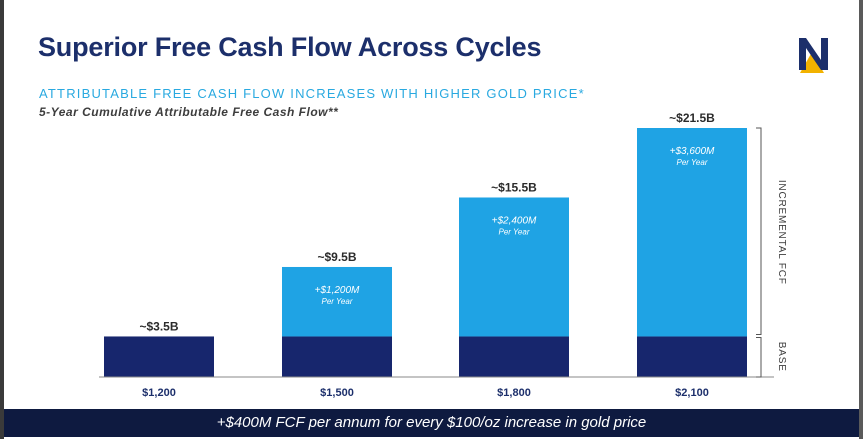 The image size is (863, 439). What do you see at coordinates (759, 357) in the screenshot?
I see `base-bracket` at bounding box center [759, 357].